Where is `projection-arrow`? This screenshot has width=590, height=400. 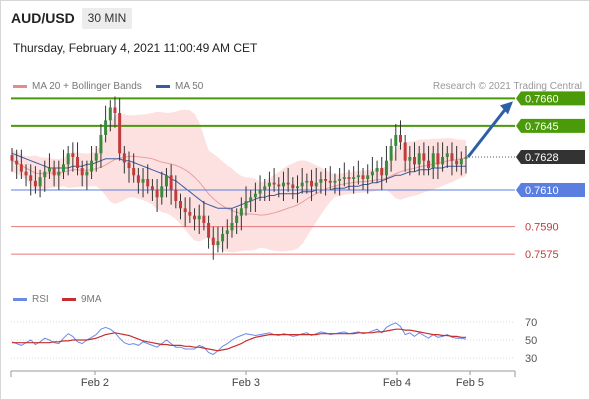 projection-arrow is located at coordinates (487, 132).